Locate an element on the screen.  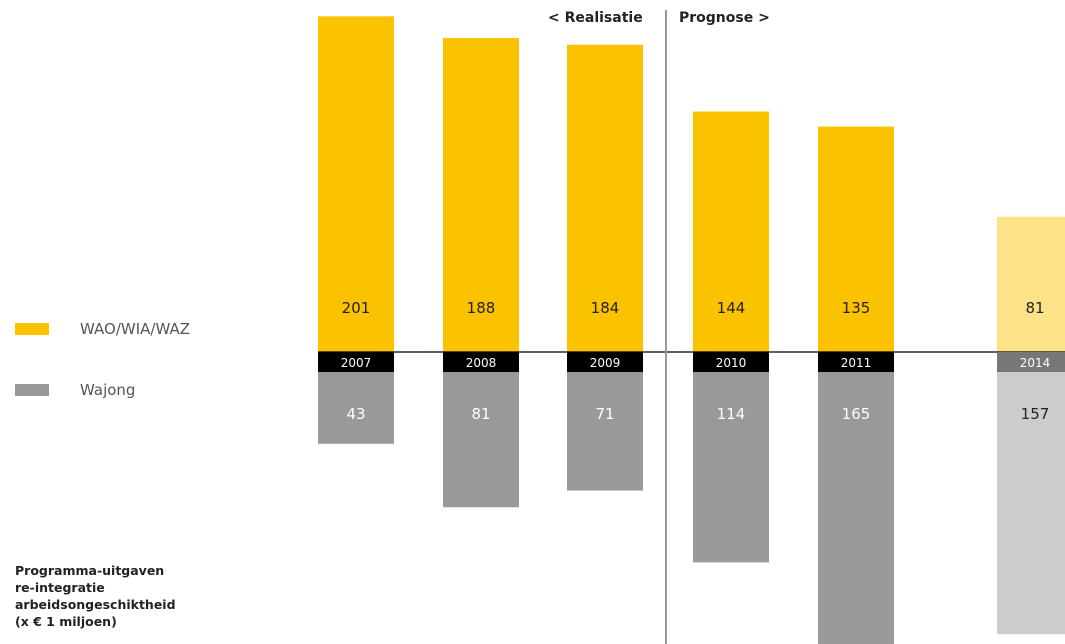
bar-wao-wia-waz-2010 is located at coordinates (731, 232).